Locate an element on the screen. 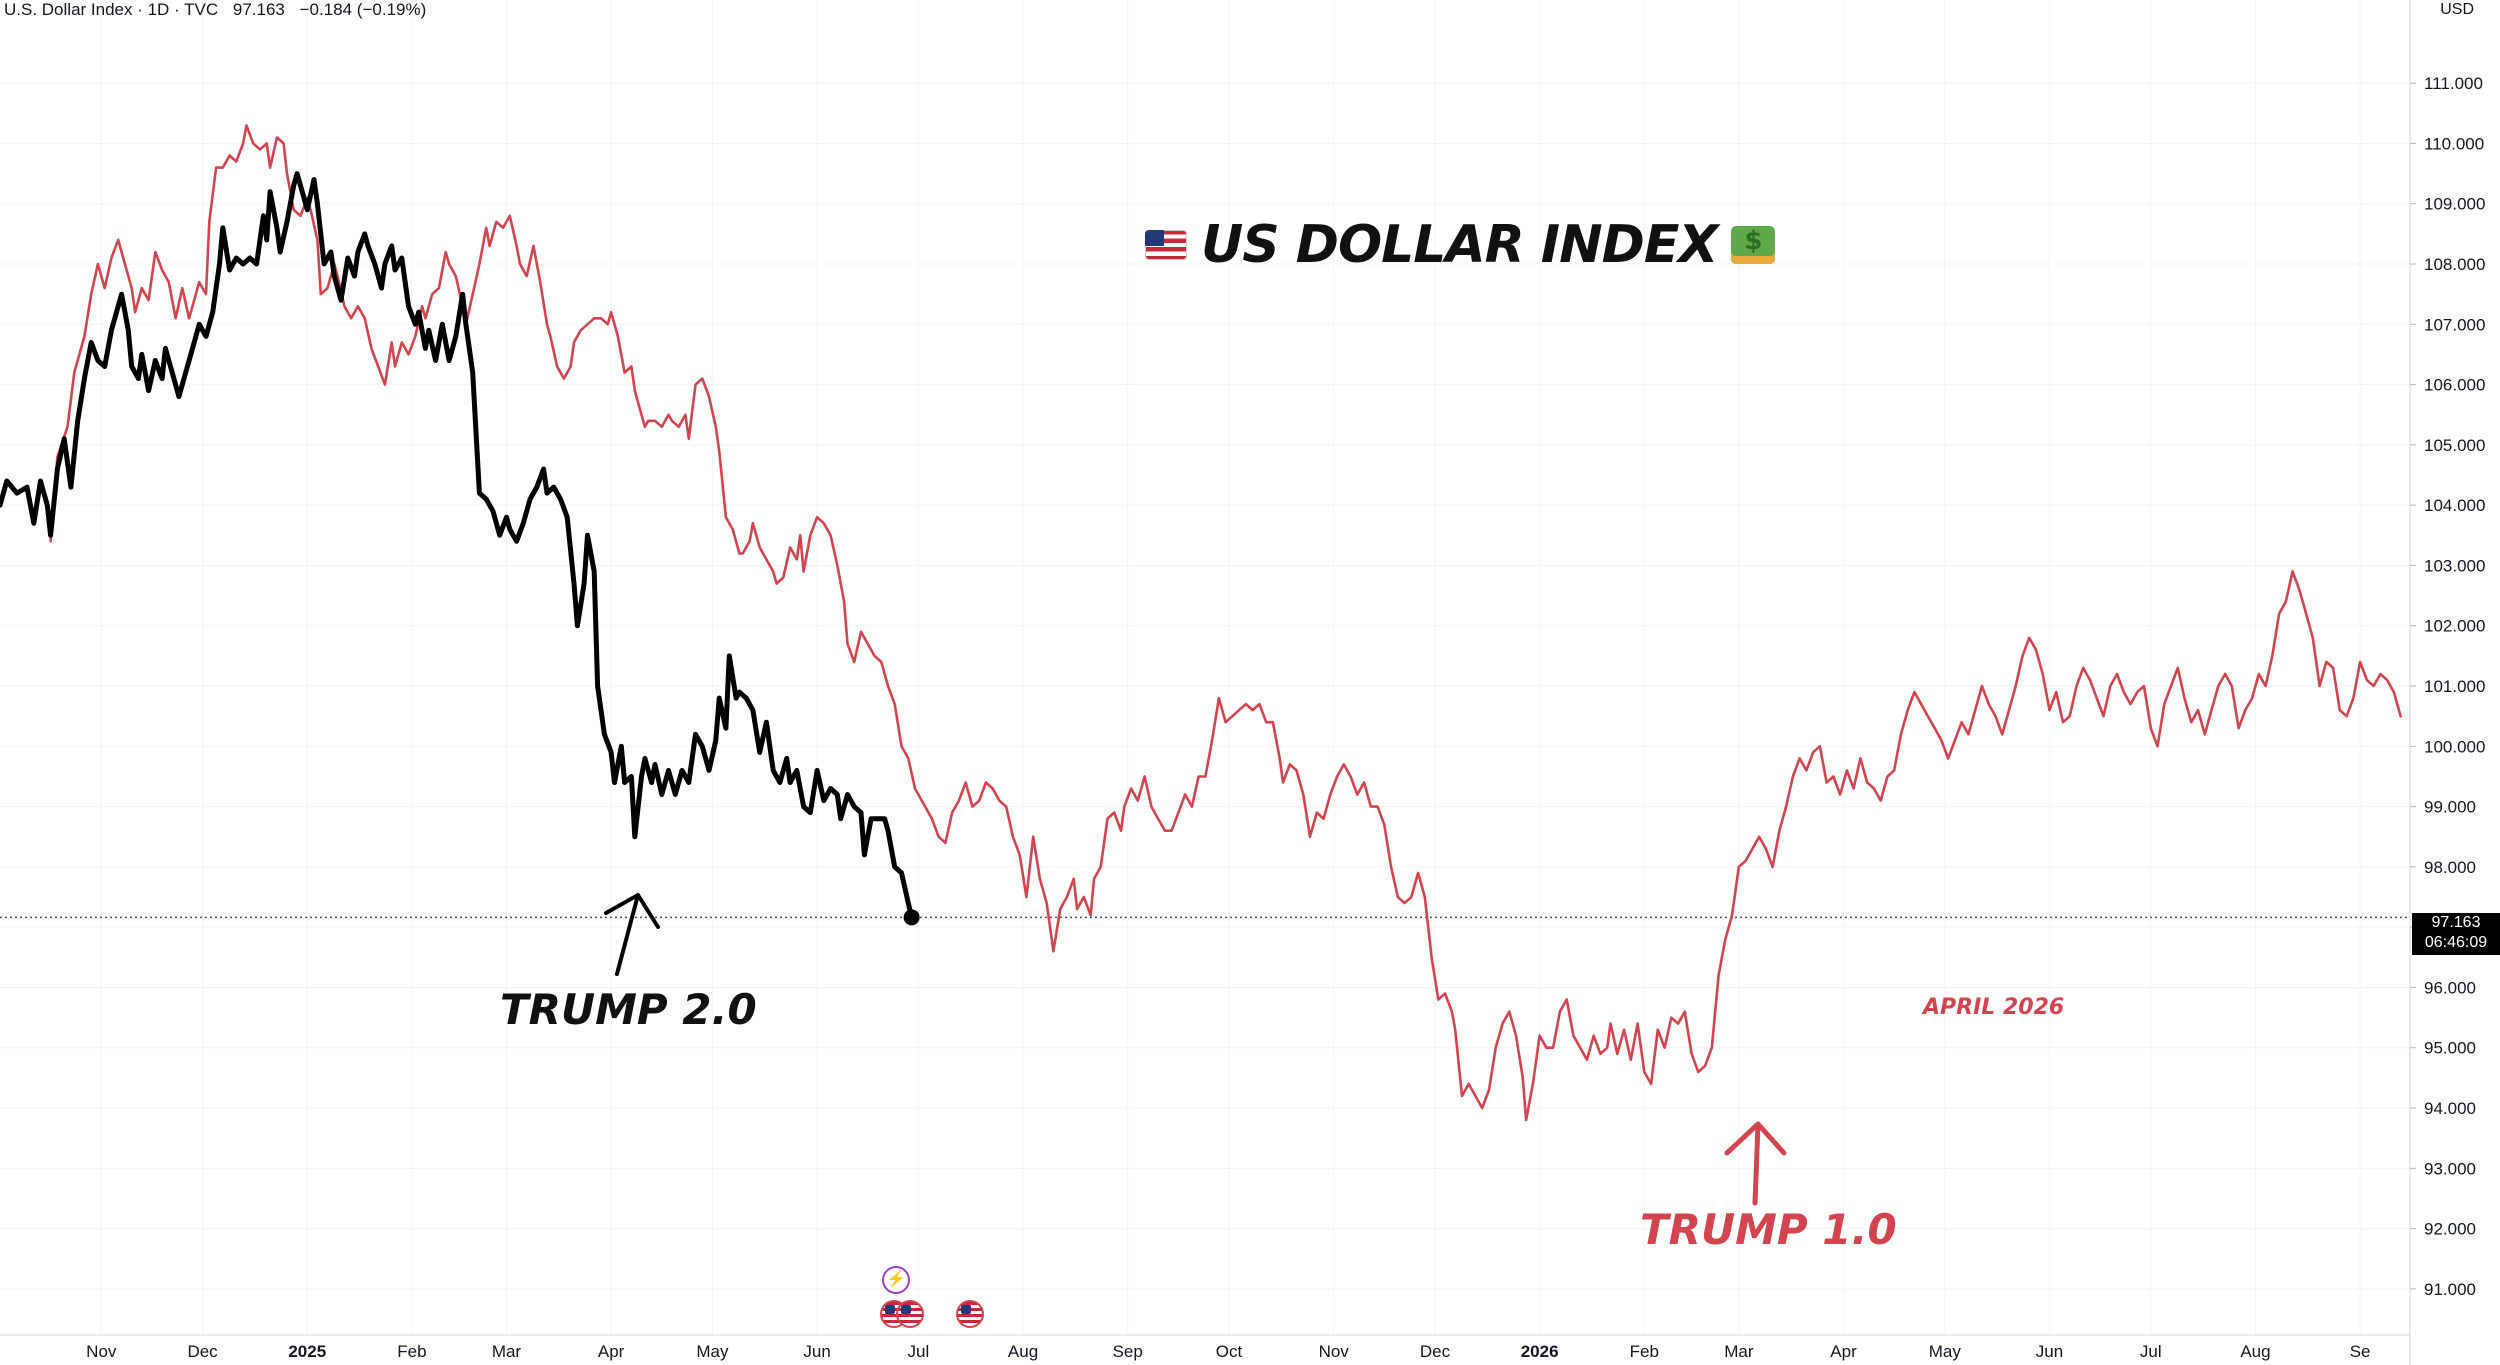  annotation-arrows is located at coordinates (1195, 1049).